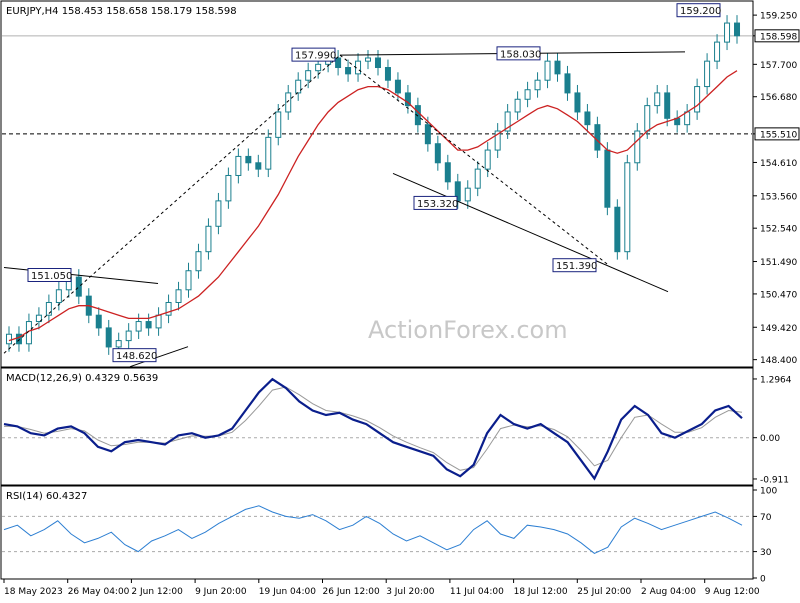 The height and width of the screenshot is (603, 800). What do you see at coordinates (474, 160) in the screenshot?
I see `trendline-dashed-fall` at bounding box center [474, 160].